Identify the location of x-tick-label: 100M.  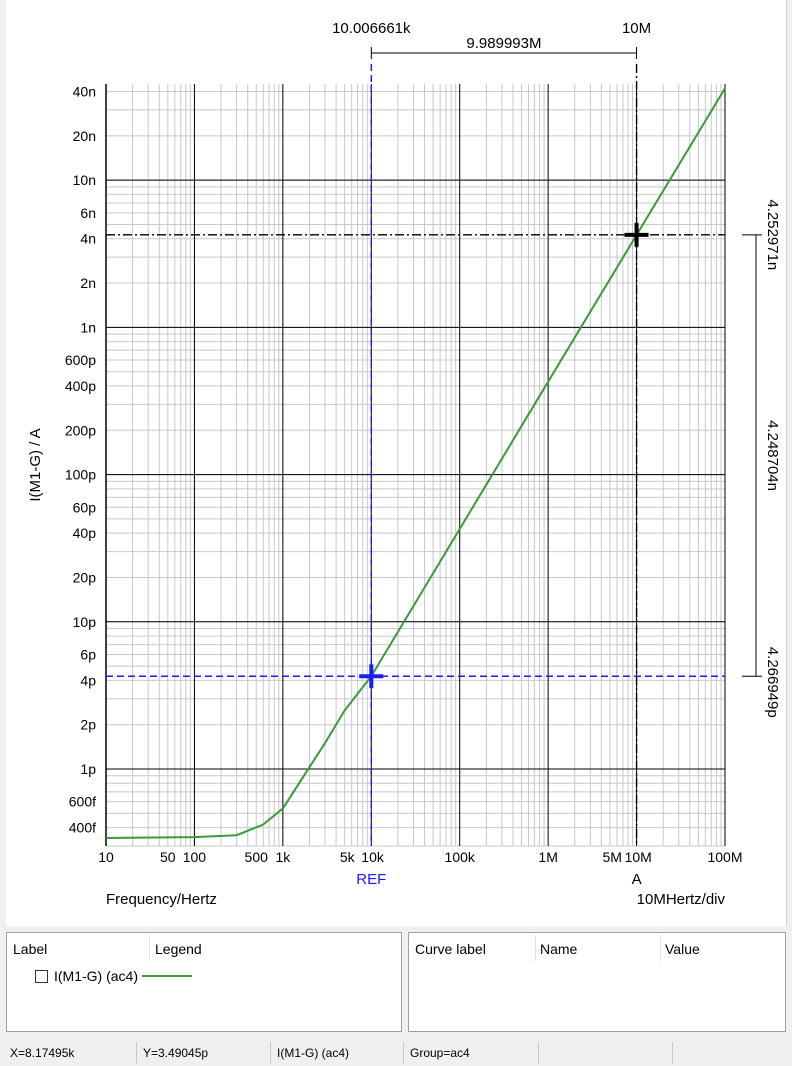
(724, 857).